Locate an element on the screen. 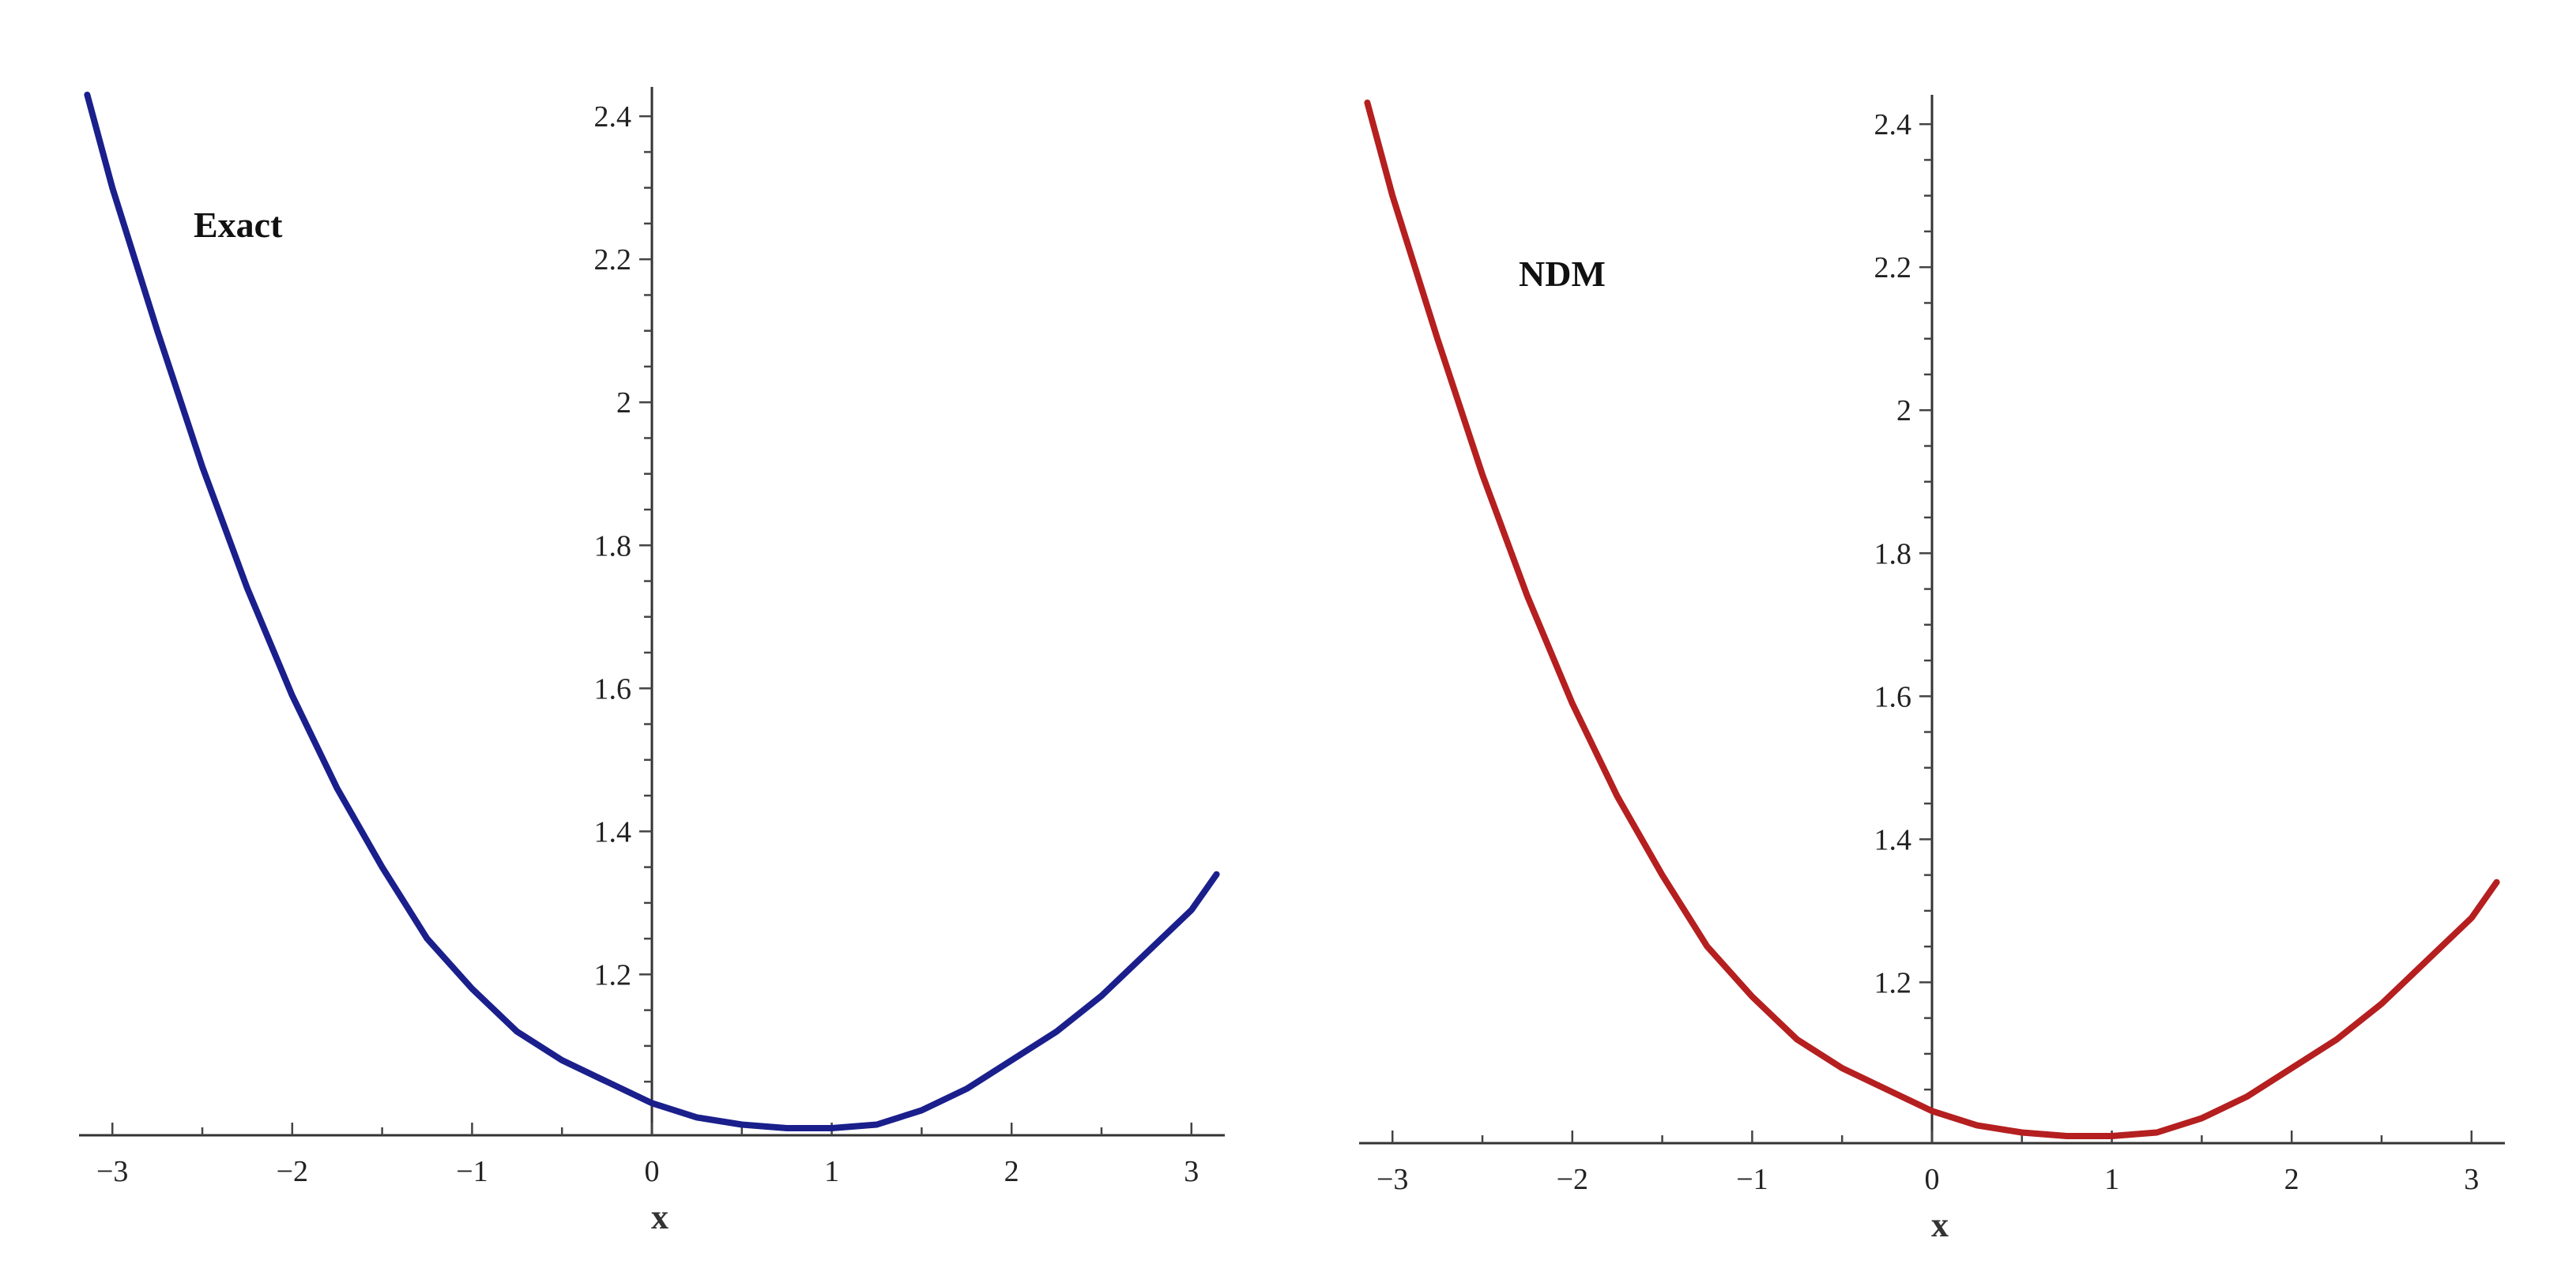 The height and width of the screenshot is (1283, 2576). series-label: NDM is located at coordinates (1562, 274).